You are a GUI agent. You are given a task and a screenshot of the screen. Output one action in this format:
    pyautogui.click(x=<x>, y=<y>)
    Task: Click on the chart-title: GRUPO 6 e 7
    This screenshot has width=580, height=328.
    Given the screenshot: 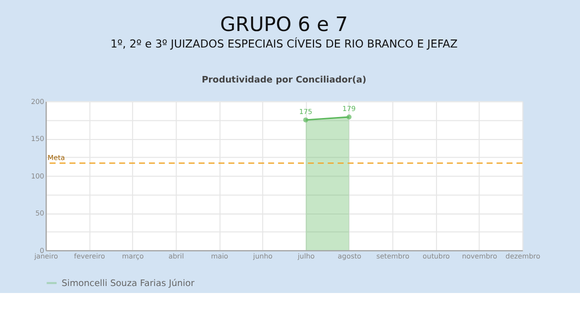 What is the action you would take?
    pyautogui.click(x=284, y=24)
    